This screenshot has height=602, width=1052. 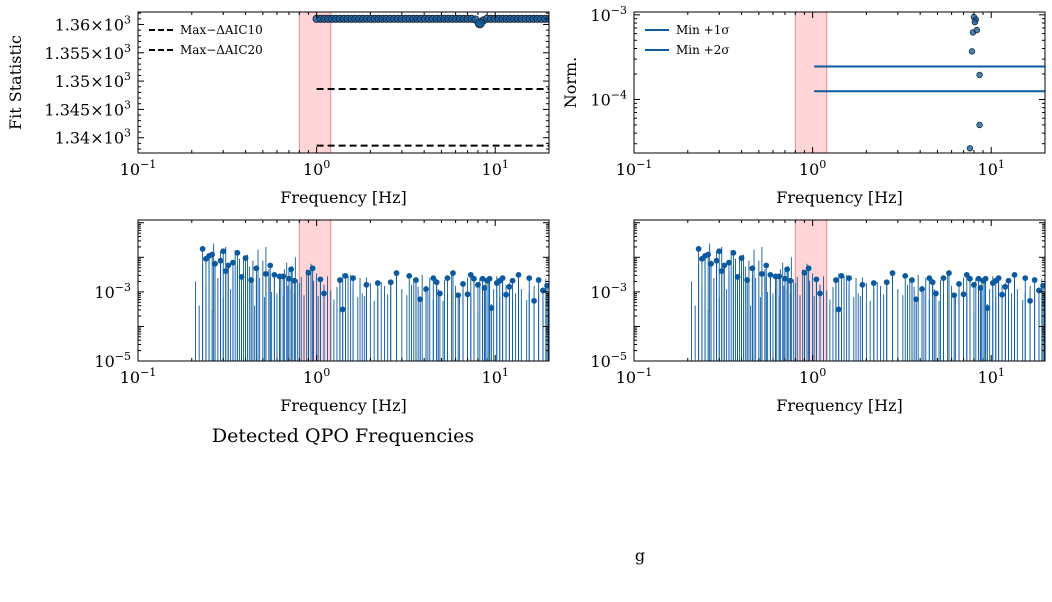 I want to click on legend-label: Max−ΔAIC20, so click(x=221, y=50).